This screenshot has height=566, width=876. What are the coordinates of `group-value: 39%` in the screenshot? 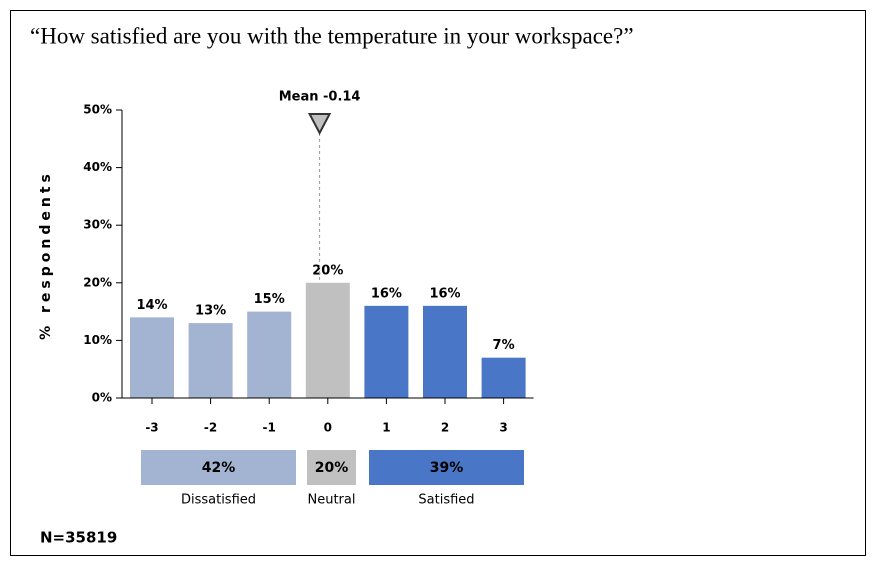 It's located at (447, 468).